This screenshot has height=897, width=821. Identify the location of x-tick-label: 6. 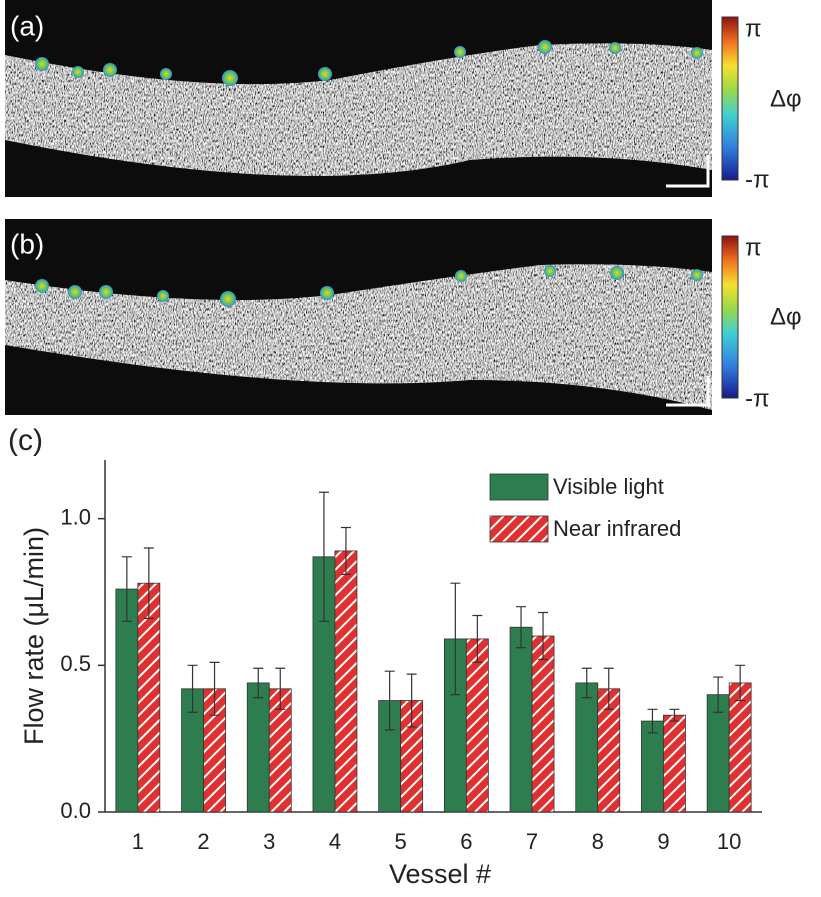
(466, 841).